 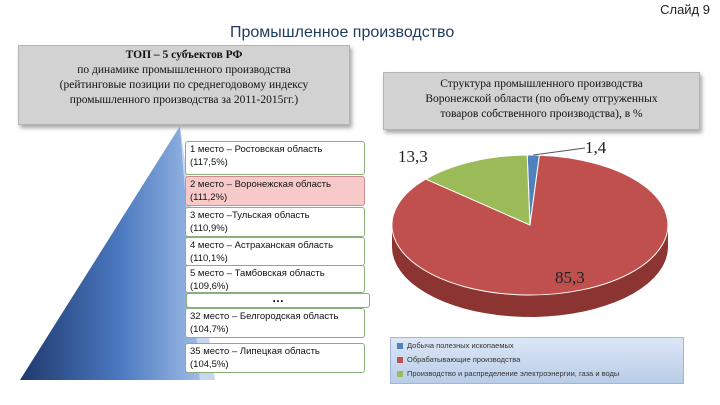 I want to click on rank-label: 3 место –Тульская область, so click(x=250, y=215).